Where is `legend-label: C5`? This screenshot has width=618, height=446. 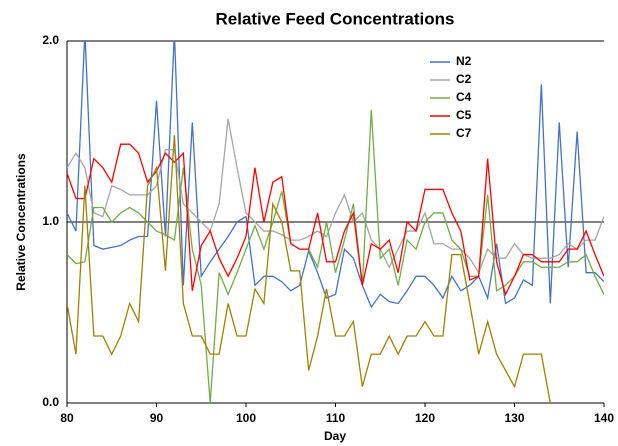 legend-label: C5 is located at coordinates (464, 115).